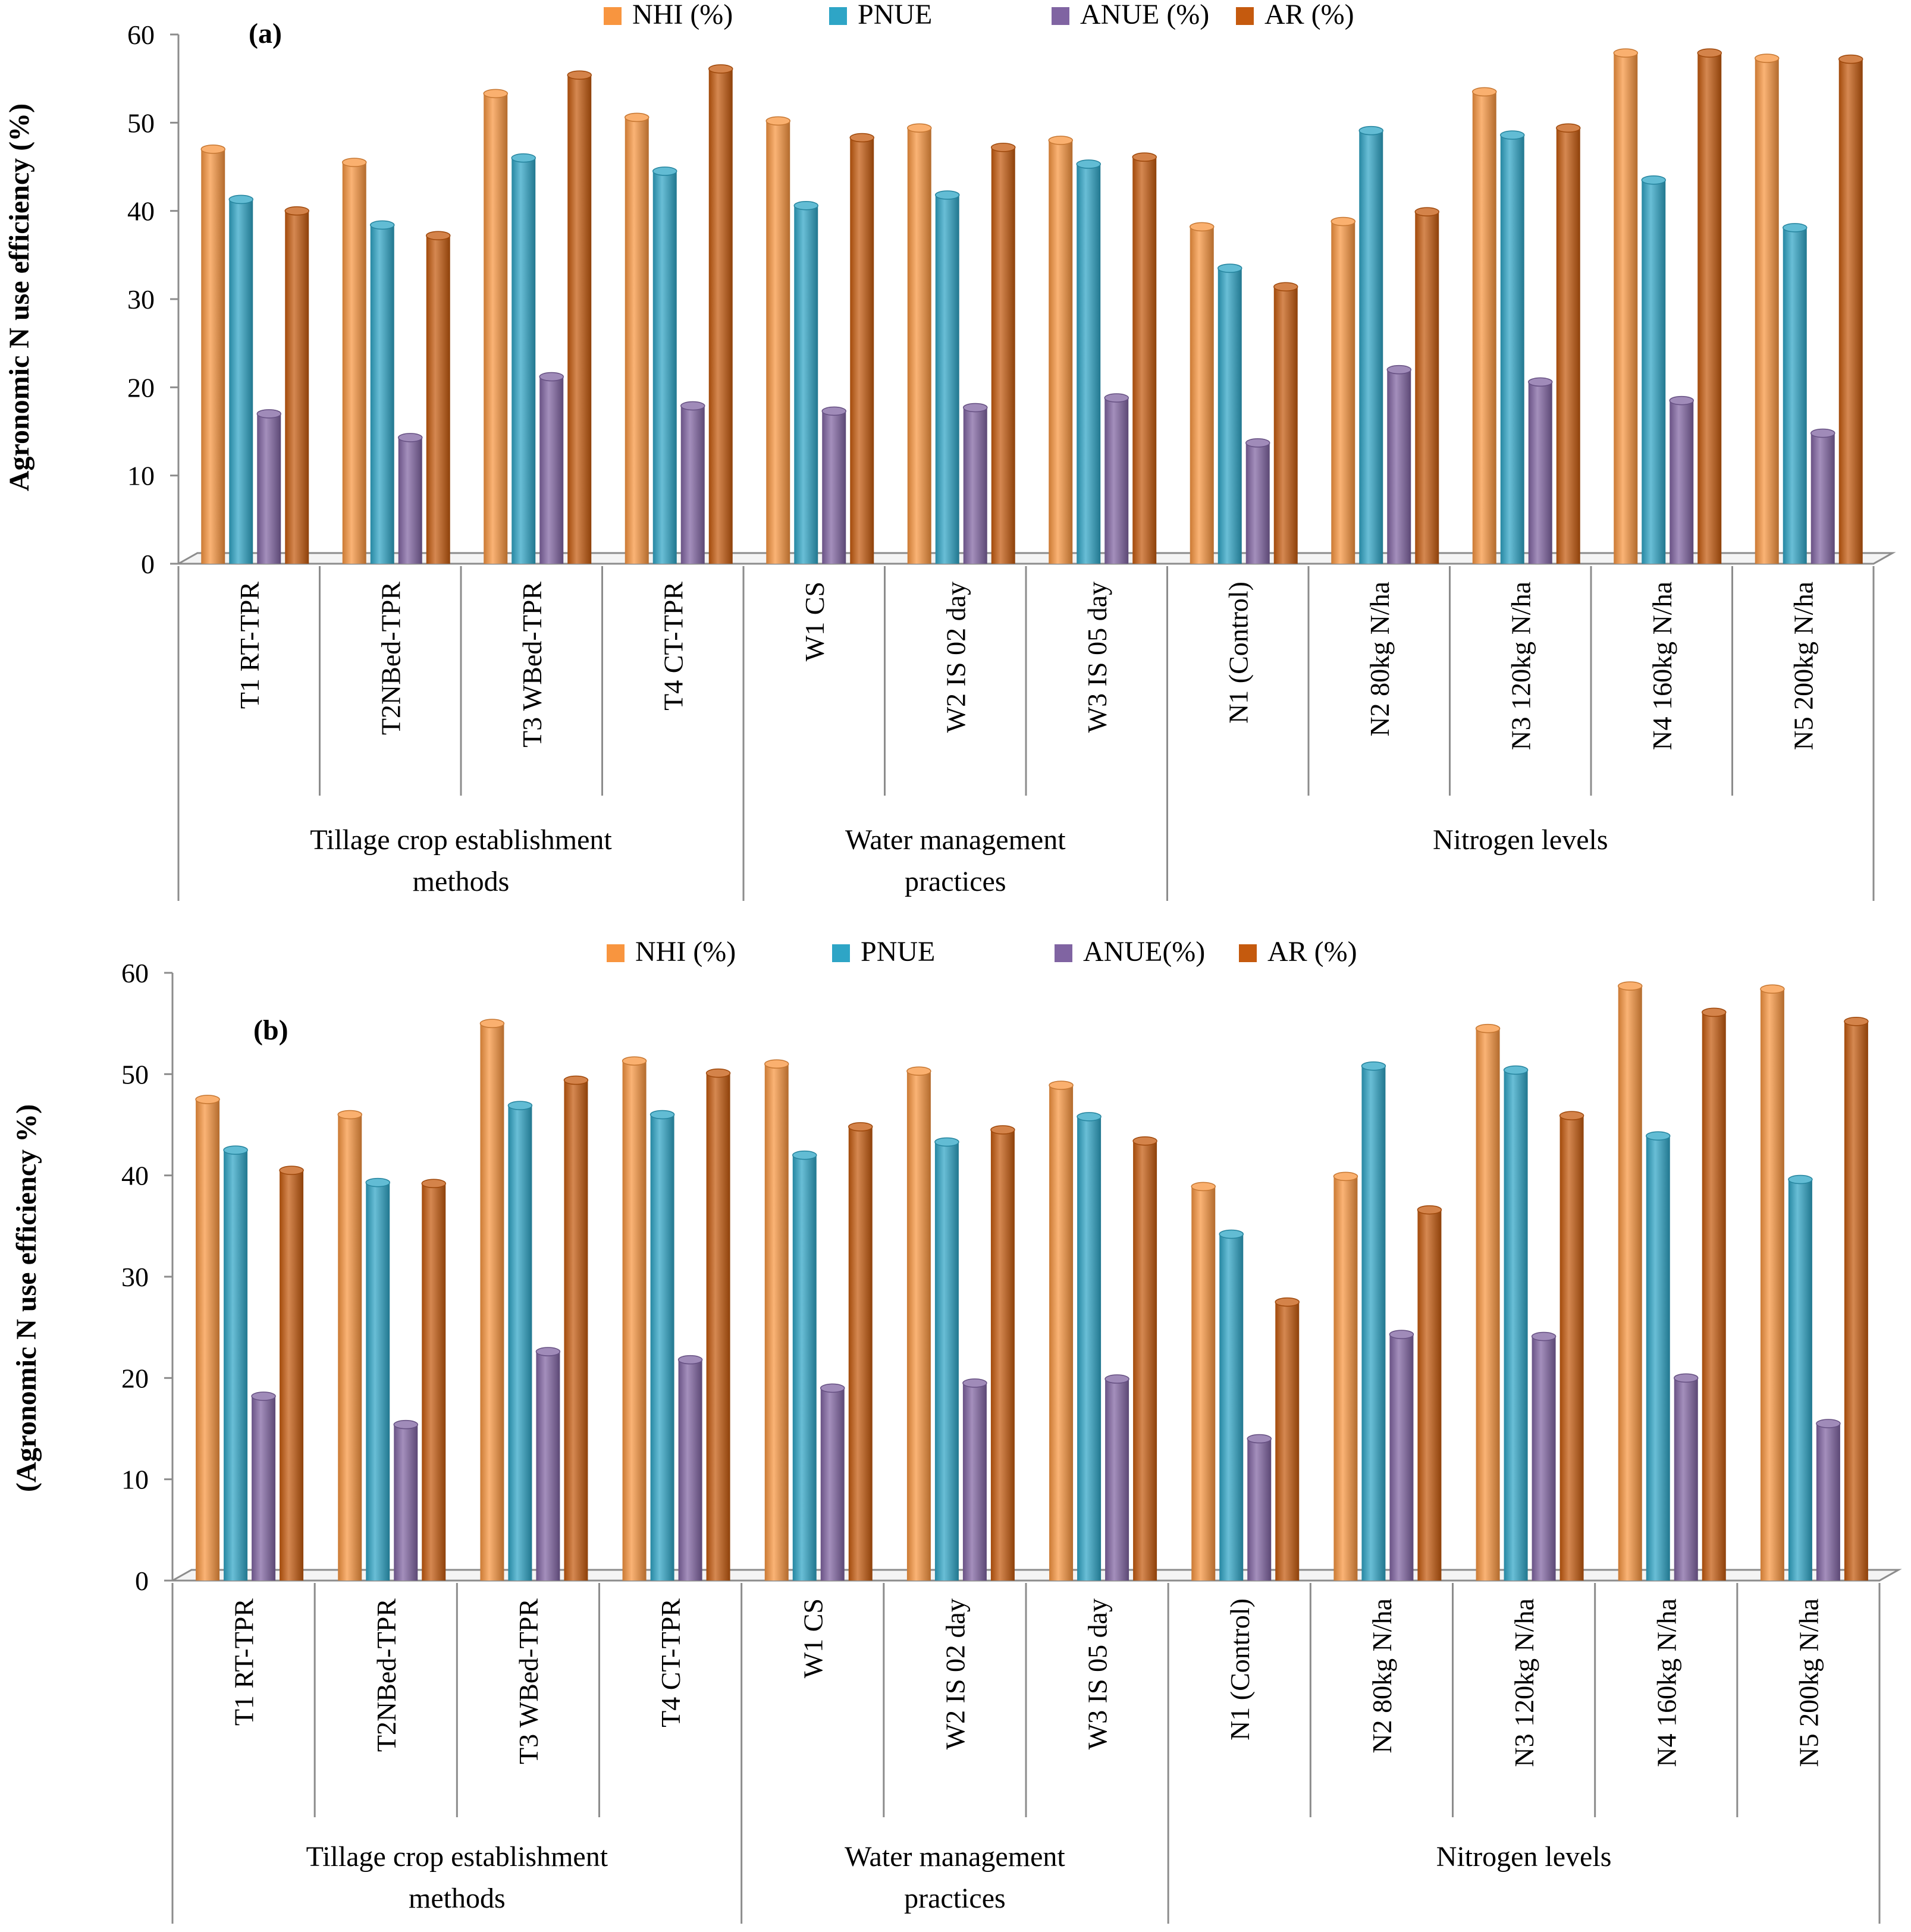  What do you see at coordinates (141, 35) in the screenshot?
I see `y-tick-label: 60` at bounding box center [141, 35].